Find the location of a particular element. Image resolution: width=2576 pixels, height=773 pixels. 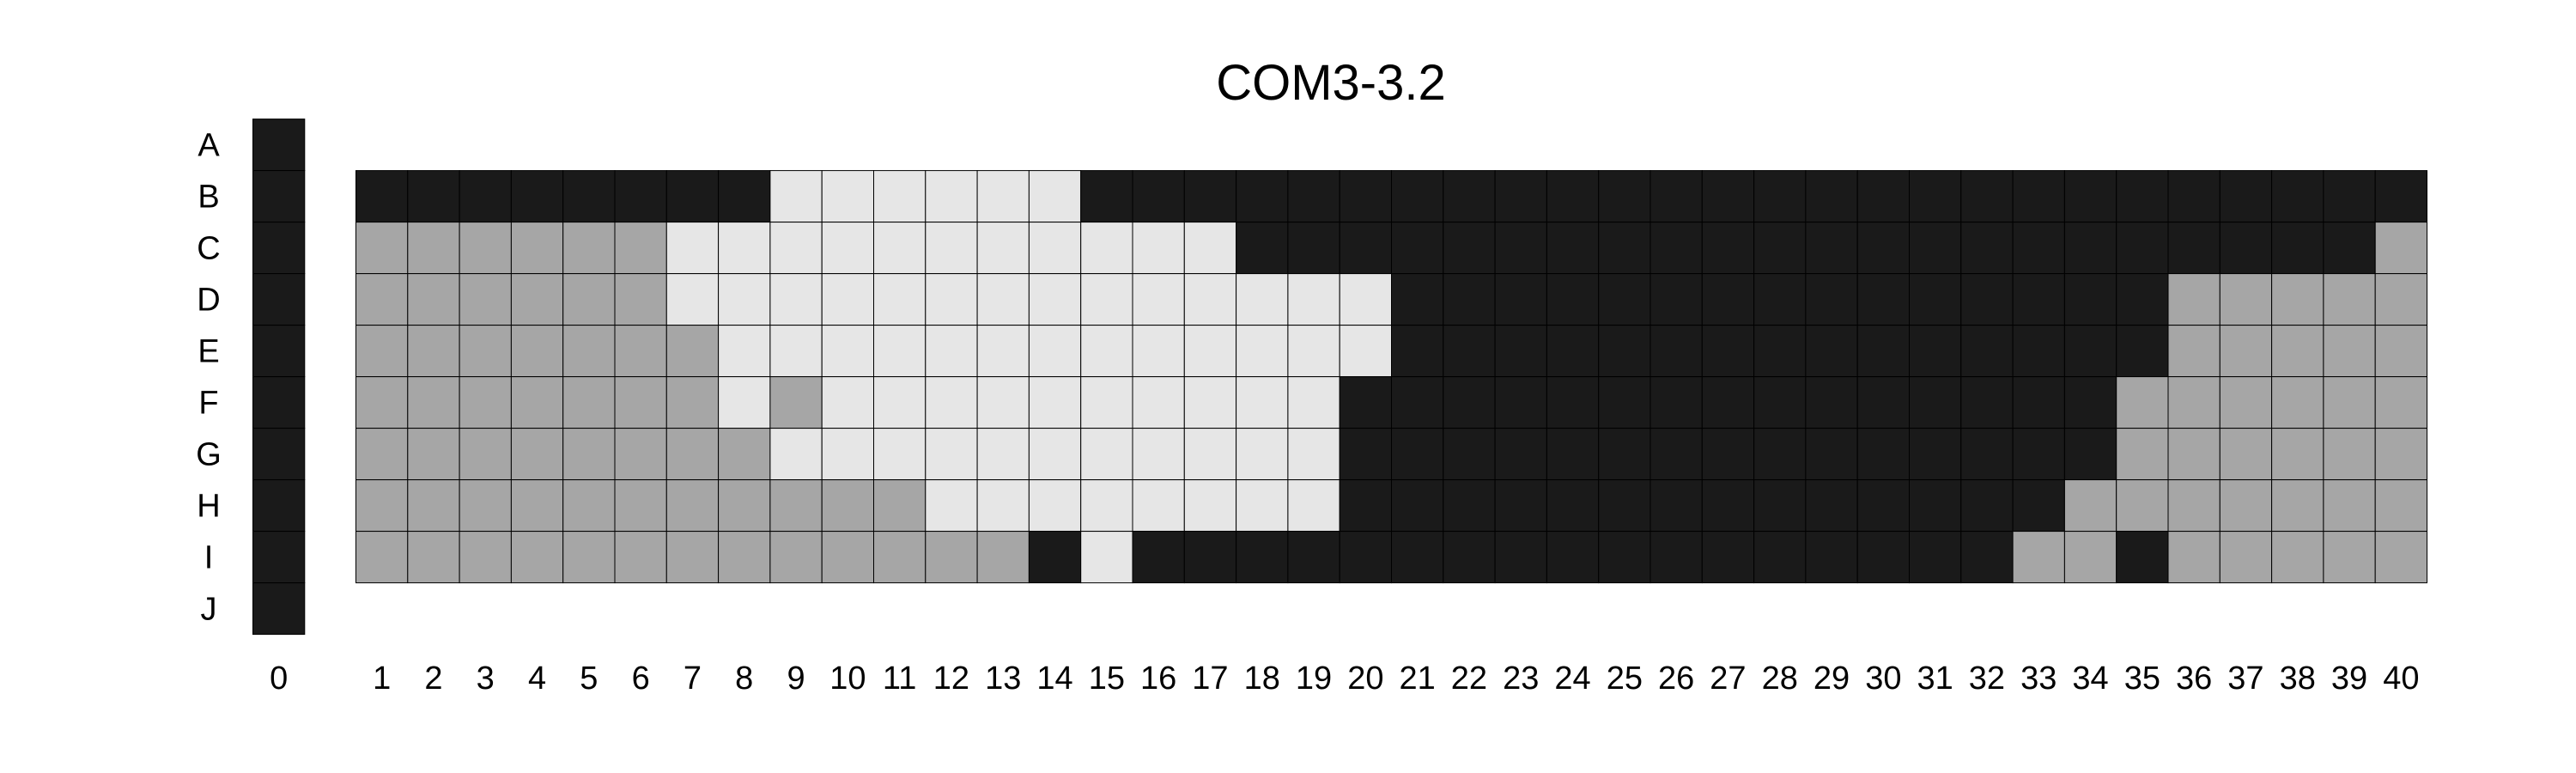

column-label-33: 33 is located at coordinates (2039, 678).